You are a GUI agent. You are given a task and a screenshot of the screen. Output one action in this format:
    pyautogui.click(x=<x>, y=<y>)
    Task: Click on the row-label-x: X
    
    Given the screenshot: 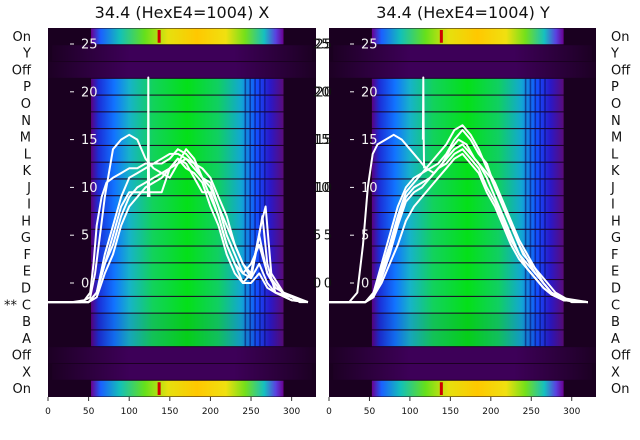 What is the action you would take?
    pyautogui.click(x=615, y=372)
    